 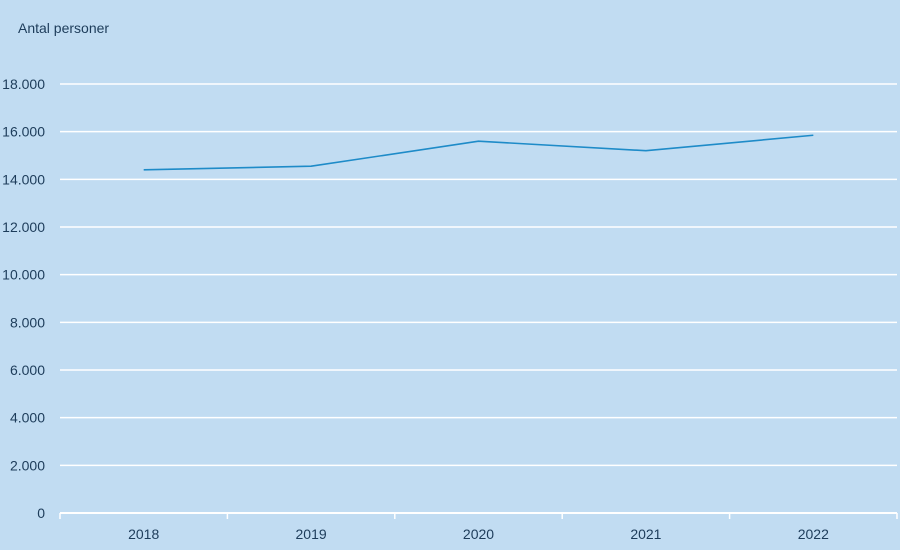 What do you see at coordinates (813, 534) in the screenshot?
I see `x-tick-label: 2022` at bounding box center [813, 534].